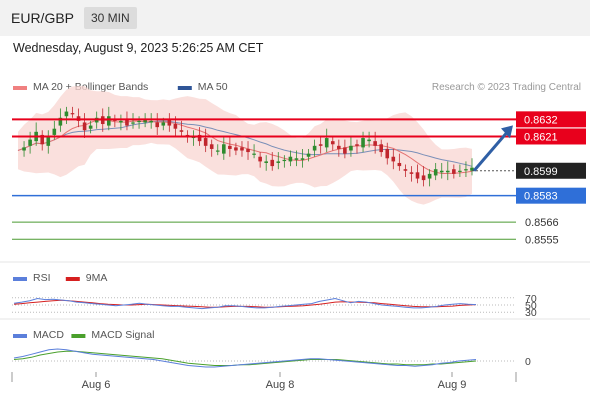 The width and height of the screenshot is (590, 400). What do you see at coordinates (97, 278) in the screenshot?
I see `rsi-legend-label: 9MA` at bounding box center [97, 278].